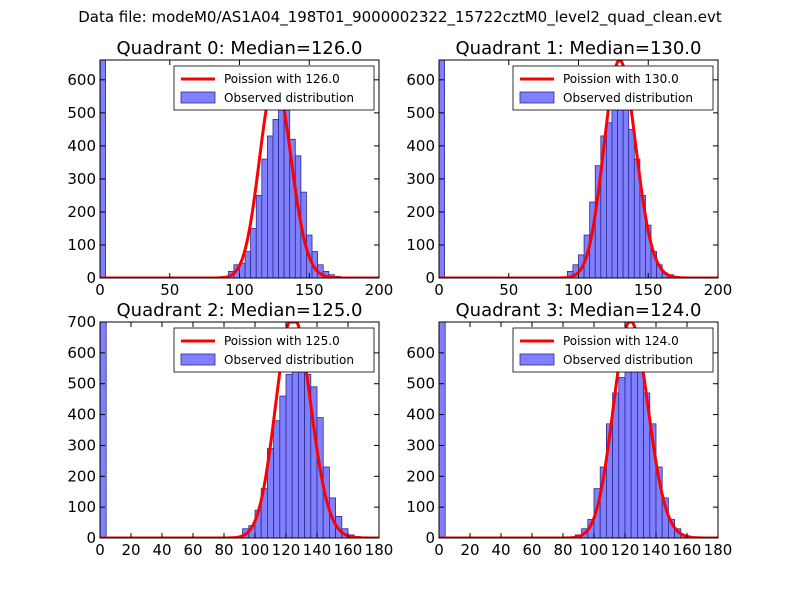 The width and height of the screenshot is (800, 600). I want to click on legend-label-fit: Poission with 124.0, so click(621, 341).